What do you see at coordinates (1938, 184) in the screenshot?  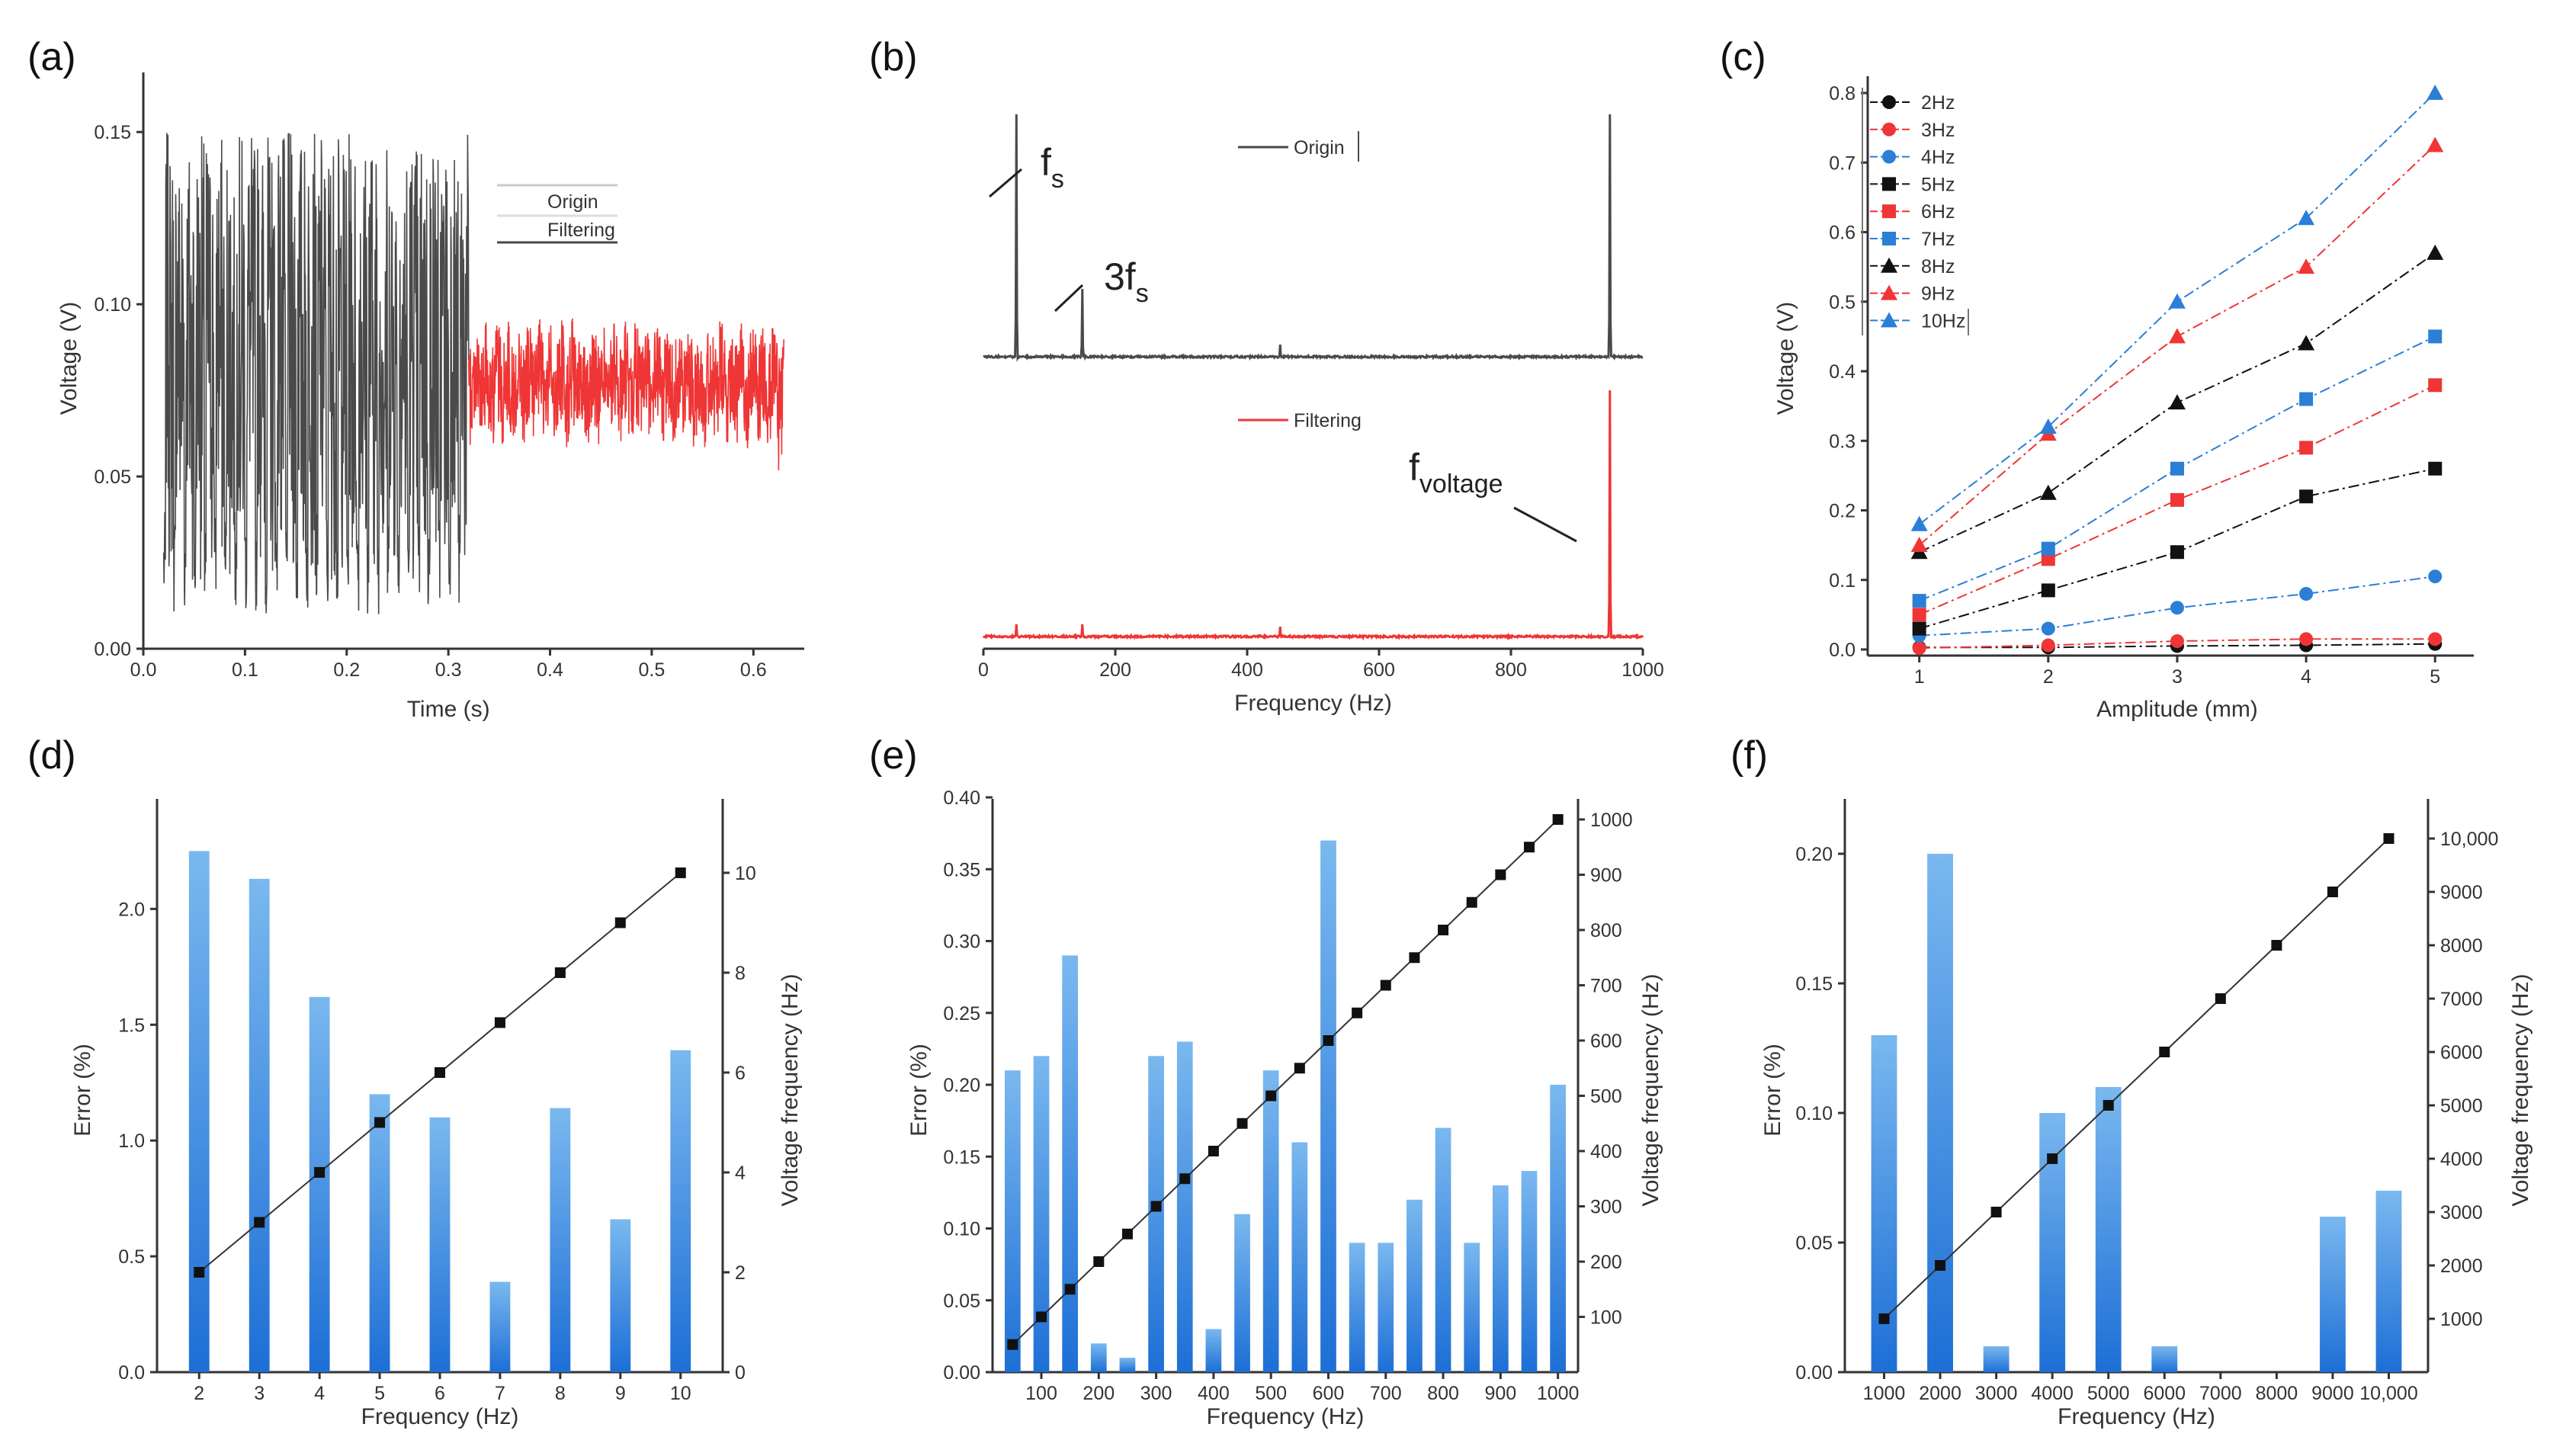 I see `legend-label-5Hz: 5Hz` at bounding box center [1938, 184].